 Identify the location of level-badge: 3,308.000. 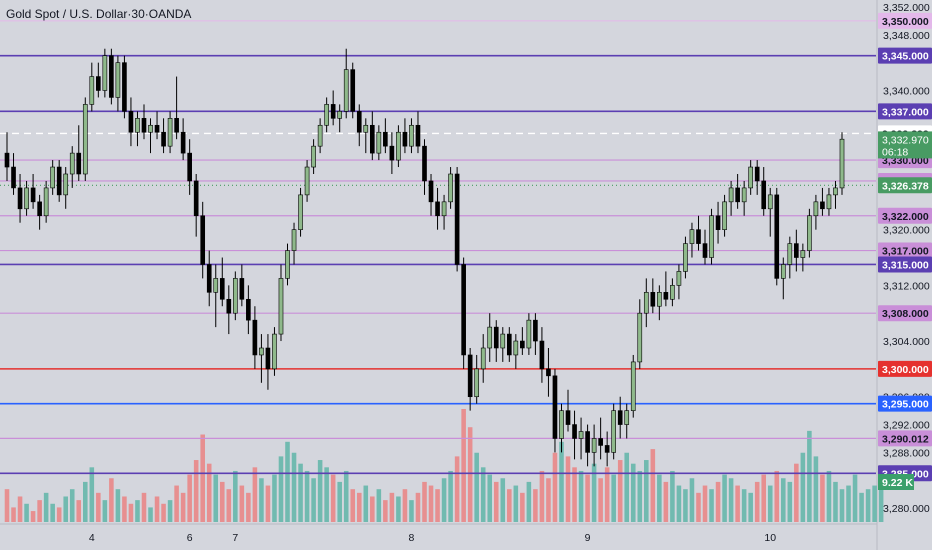
(905, 313).